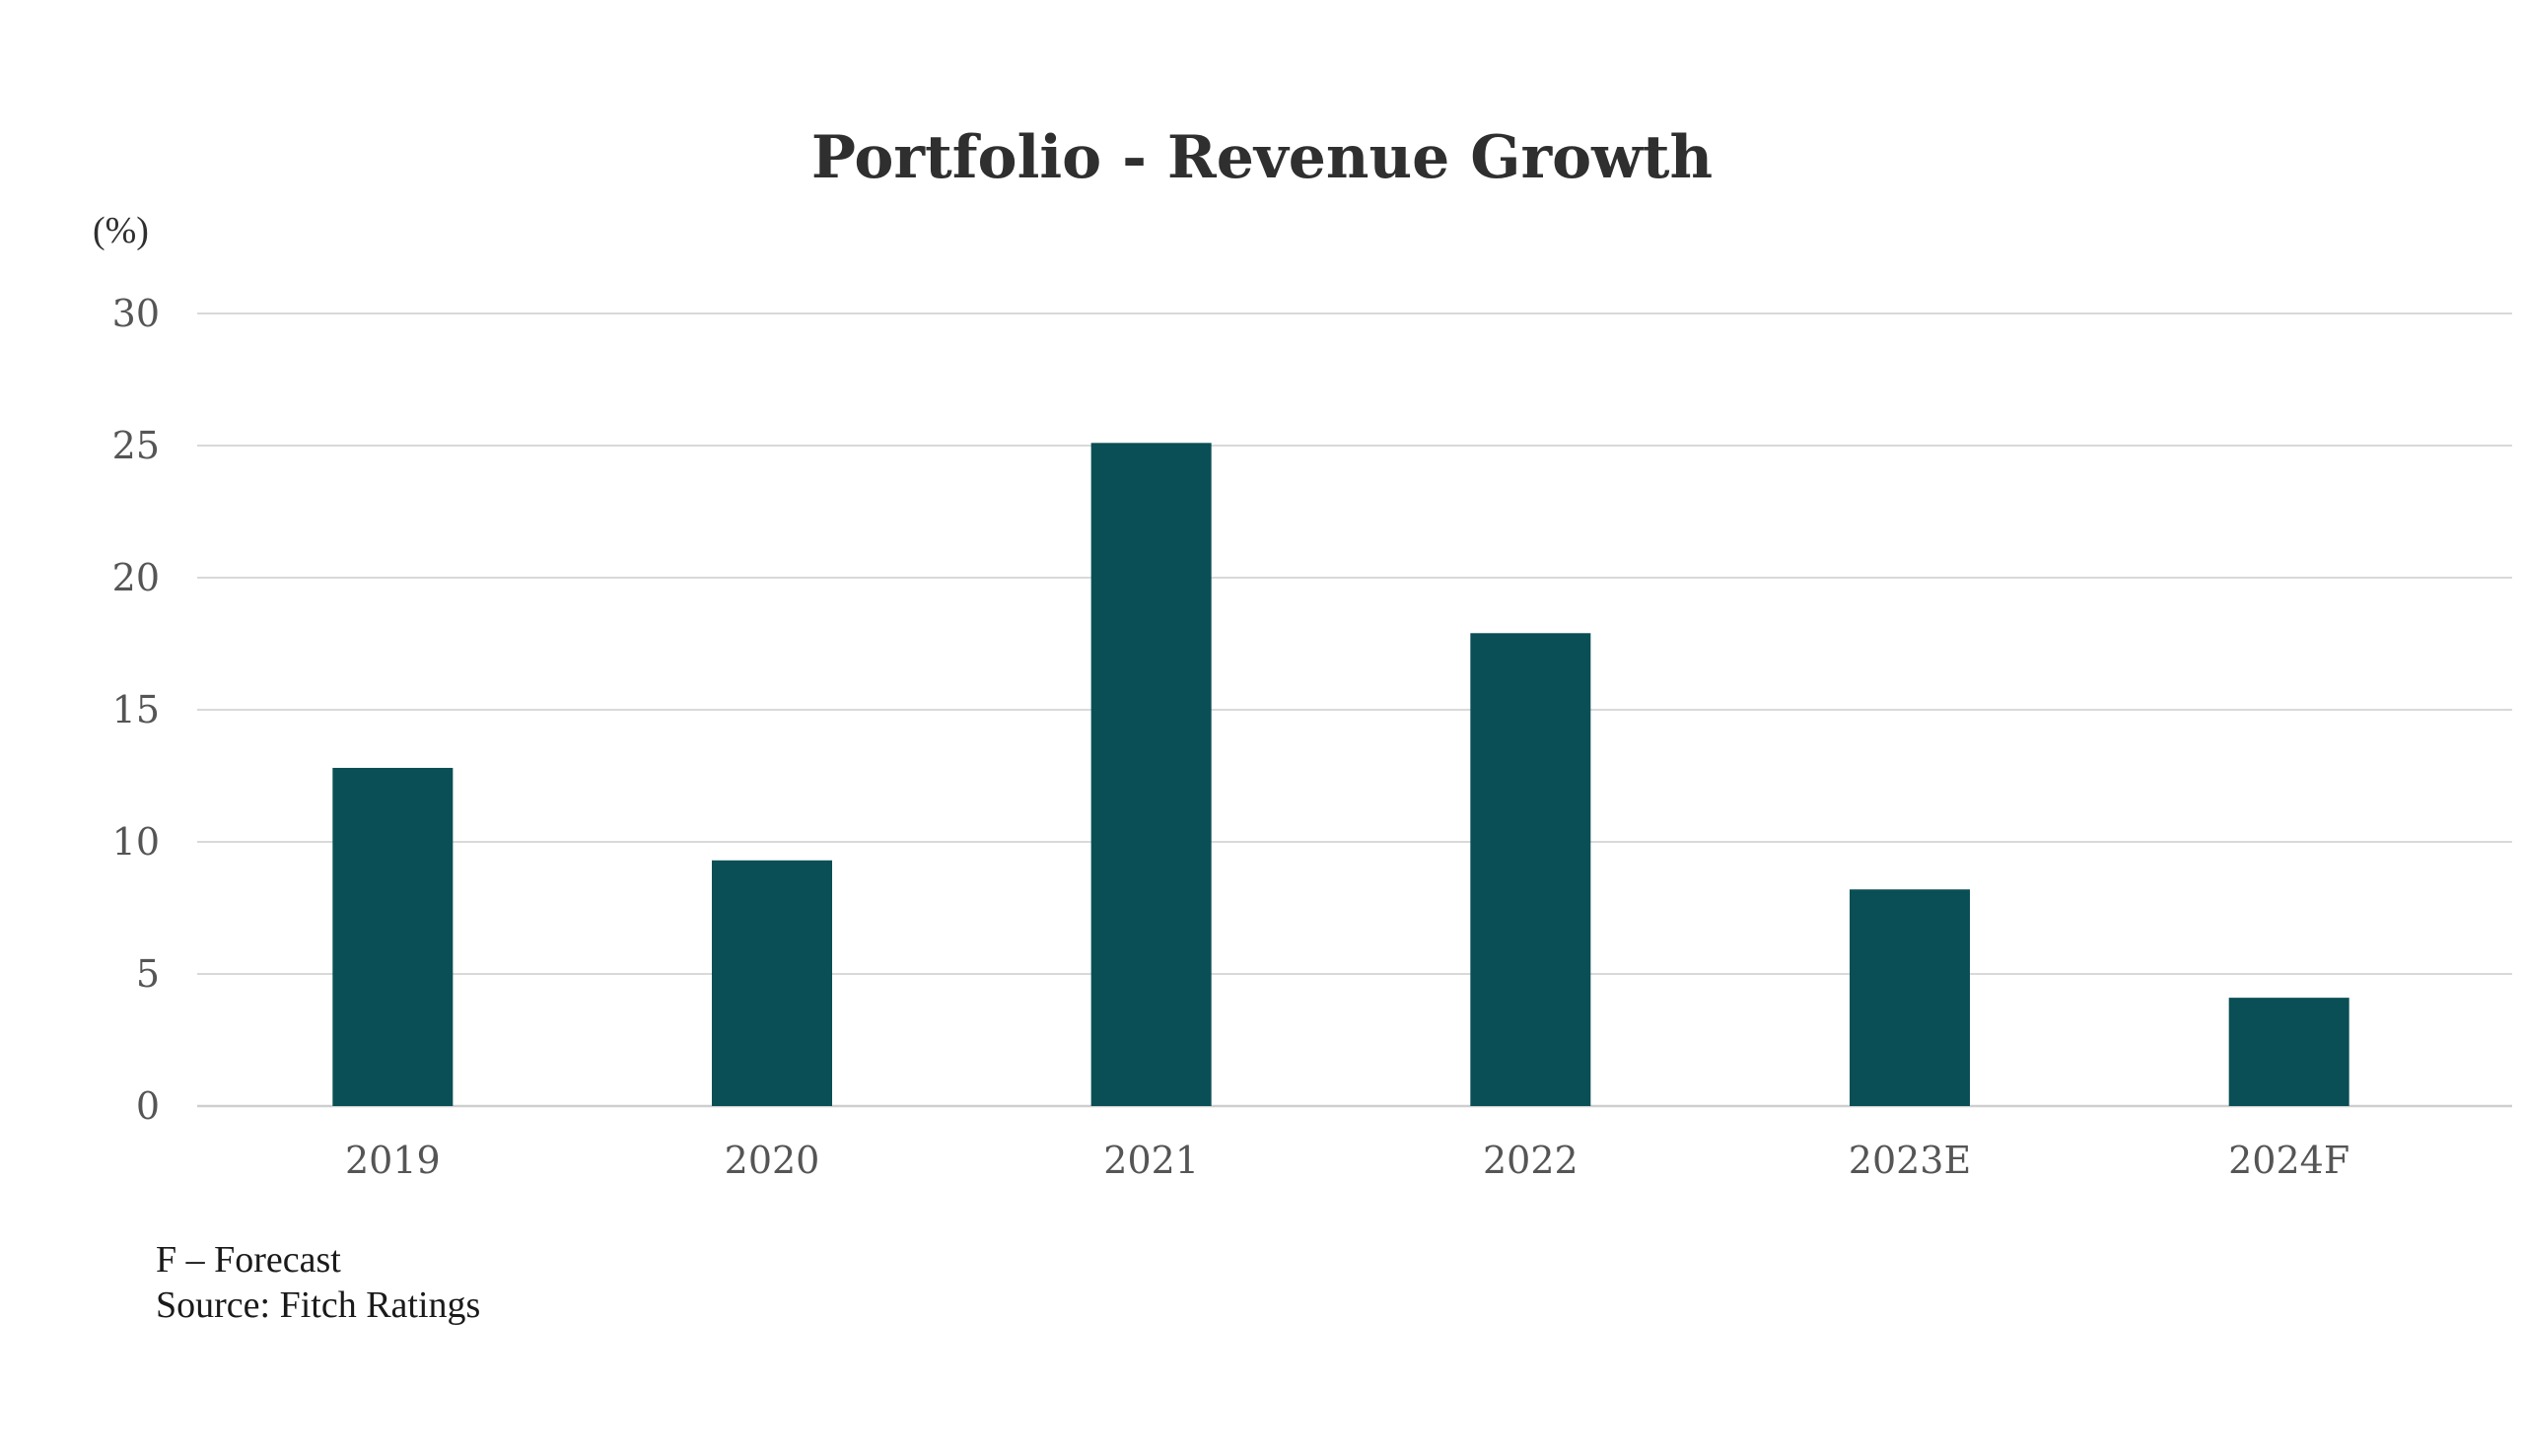  I want to click on chart-title: Portfolio - Revenue Growth, so click(1262, 157).